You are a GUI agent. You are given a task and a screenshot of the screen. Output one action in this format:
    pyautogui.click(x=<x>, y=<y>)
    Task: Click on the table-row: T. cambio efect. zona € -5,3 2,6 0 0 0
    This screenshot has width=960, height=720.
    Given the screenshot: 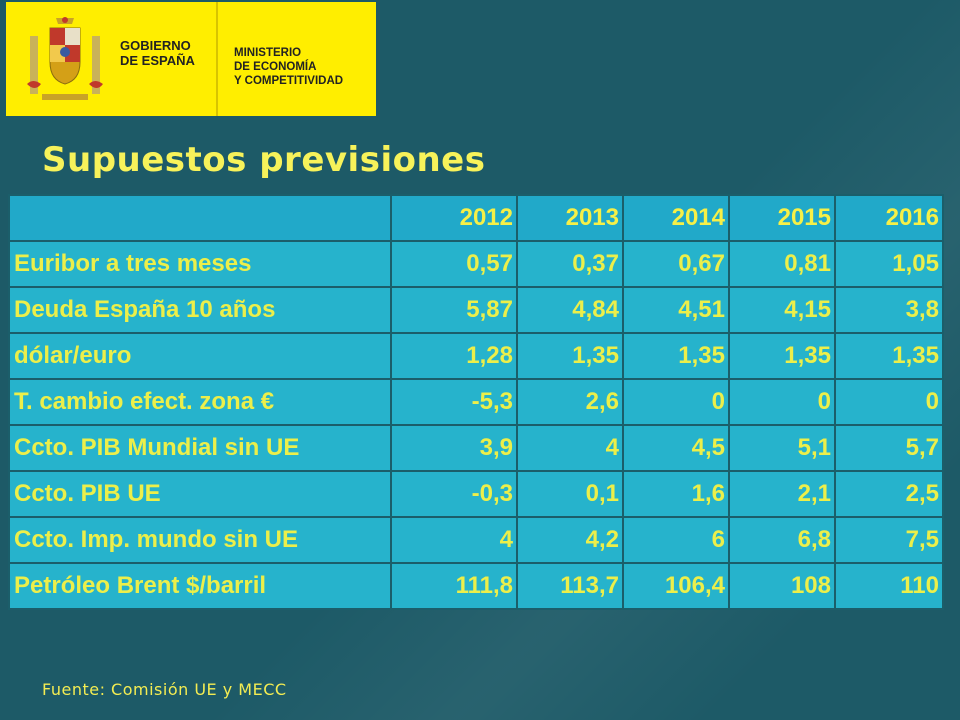 What is the action you would take?
    pyautogui.click(x=476, y=402)
    